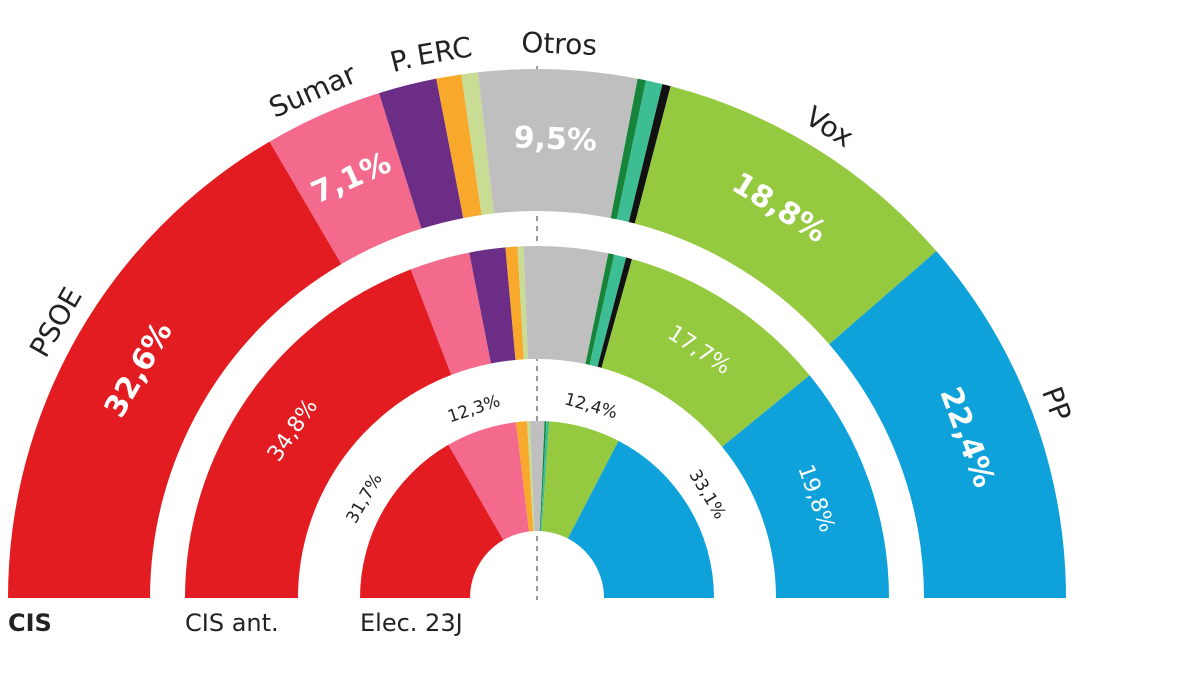  I want to click on value-label: 12,3%, so click(474, 409).